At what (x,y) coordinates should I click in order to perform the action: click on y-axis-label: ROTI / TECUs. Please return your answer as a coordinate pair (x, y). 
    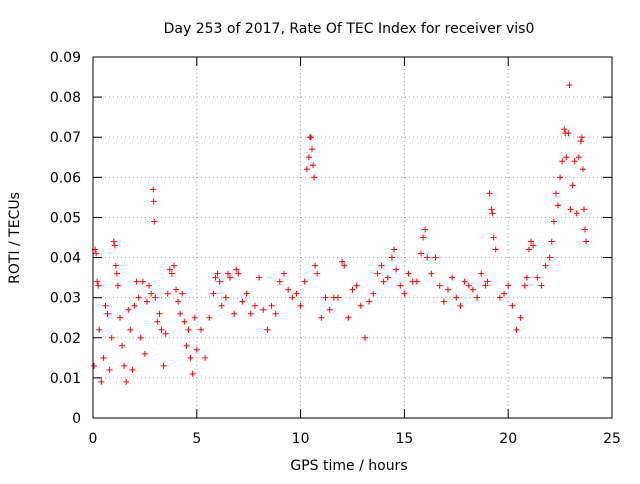
    Looking at the image, I should click on (15, 238).